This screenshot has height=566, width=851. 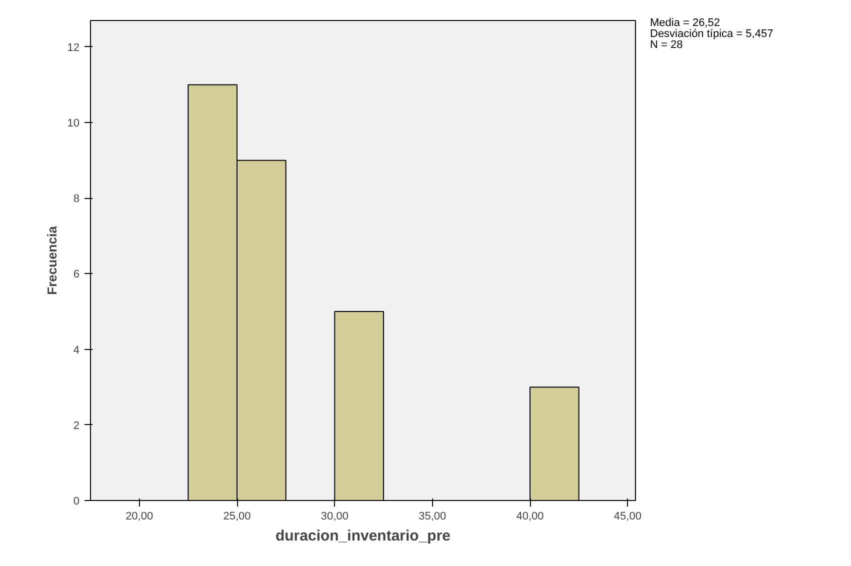 What do you see at coordinates (76, 274) in the screenshot?
I see `y-tick-label: 6` at bounding box center [76, 274].